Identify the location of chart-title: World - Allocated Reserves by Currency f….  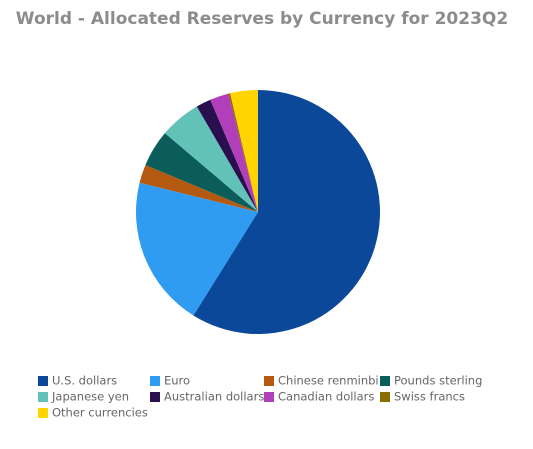
(262, 19).